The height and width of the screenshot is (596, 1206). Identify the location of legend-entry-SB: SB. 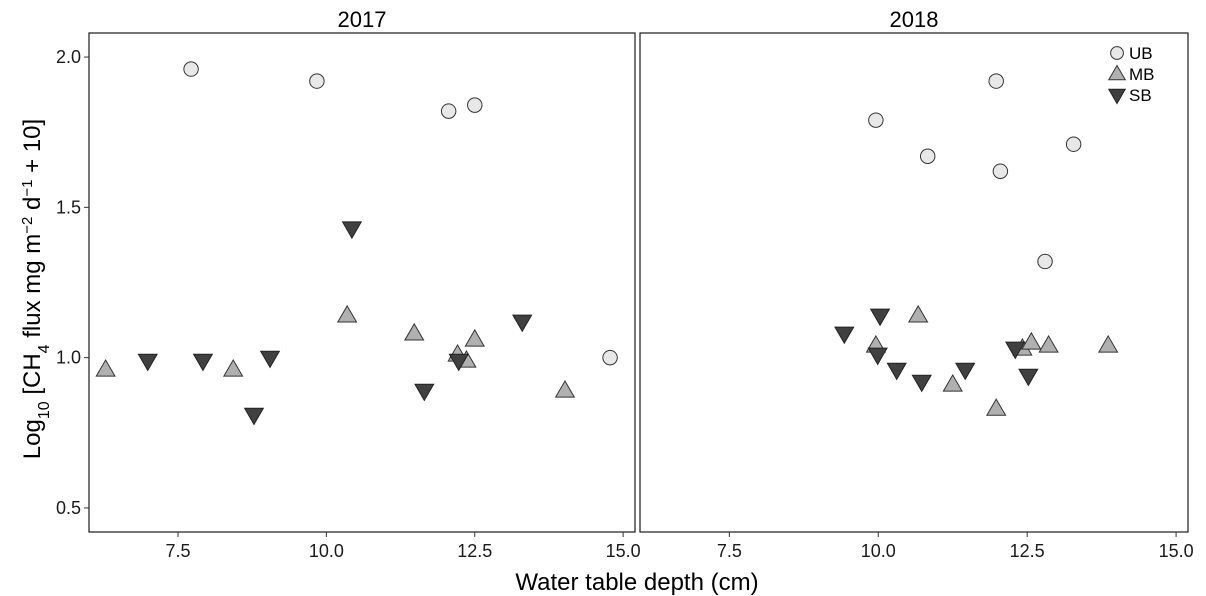
(1129, 95).